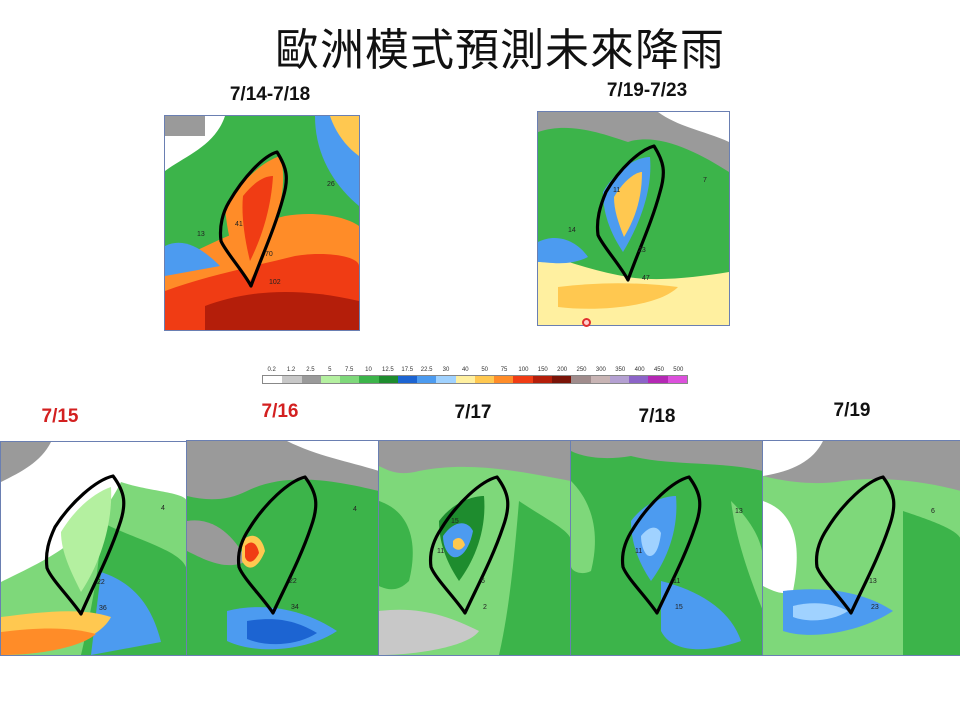 Image resolution: width=960 pixels, height=720 pixels. What do you see at coordinates (581, 370) in the screenshot?
I see `colorbar-tick-label: 250` at bounding box center [581, 370].